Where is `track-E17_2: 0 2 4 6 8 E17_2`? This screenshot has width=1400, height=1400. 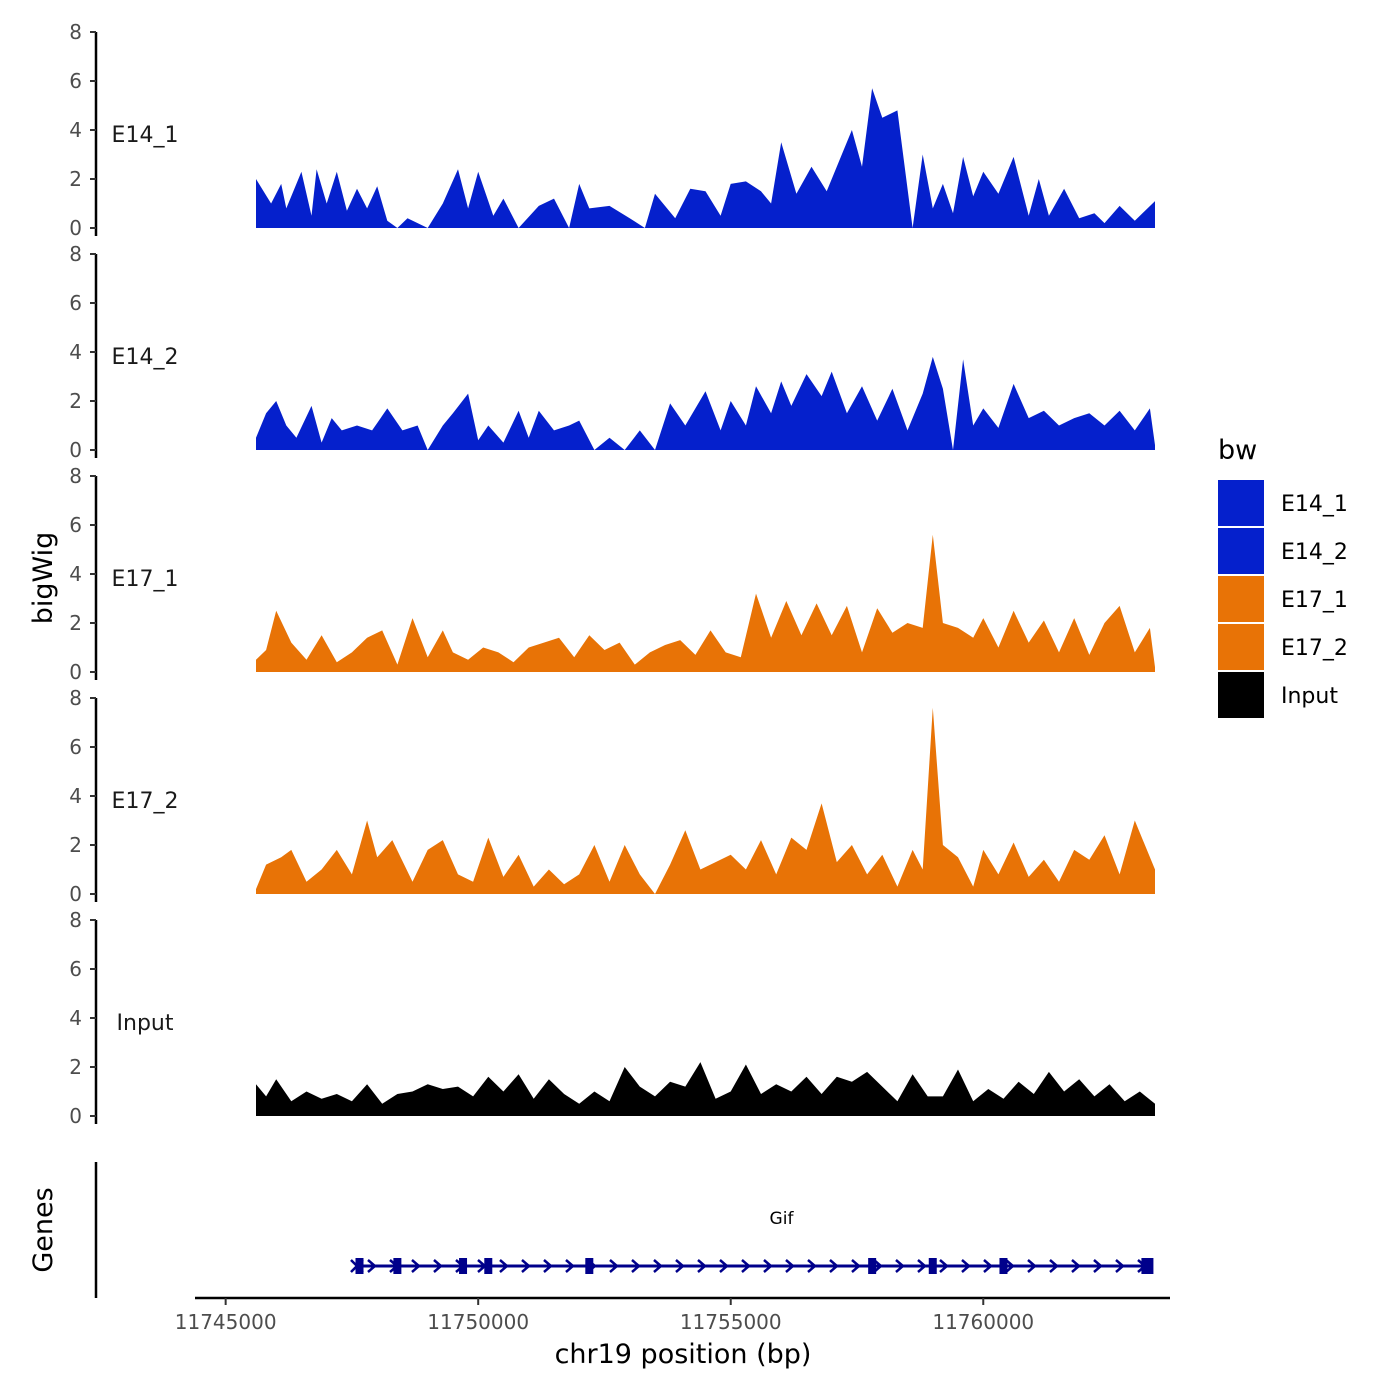 track-E17_2: 0 2 4 6 8 E17_2 is located at coordinates (612, 796).